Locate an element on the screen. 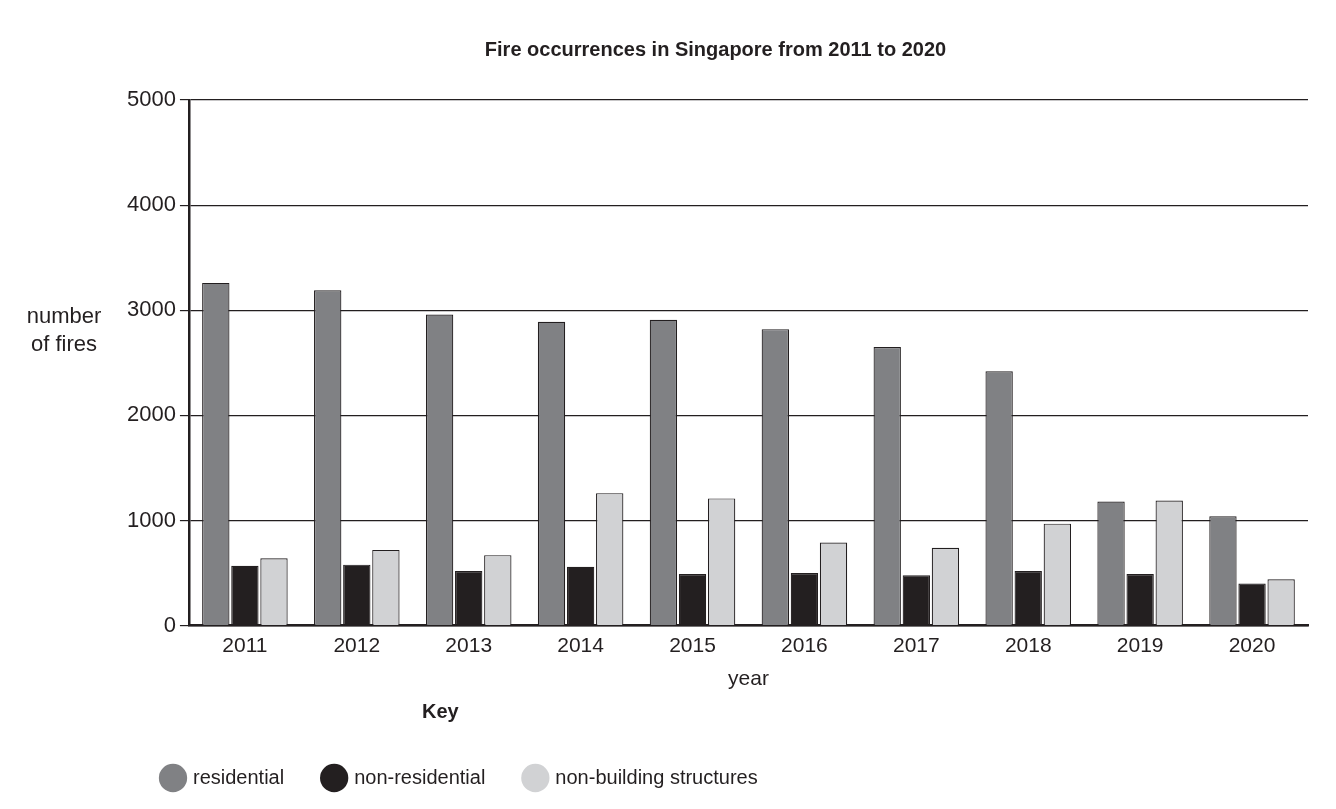 This screenshot has height=809, width=1336. x-tick-label: 2018 is located at coordinates (1028, 644).